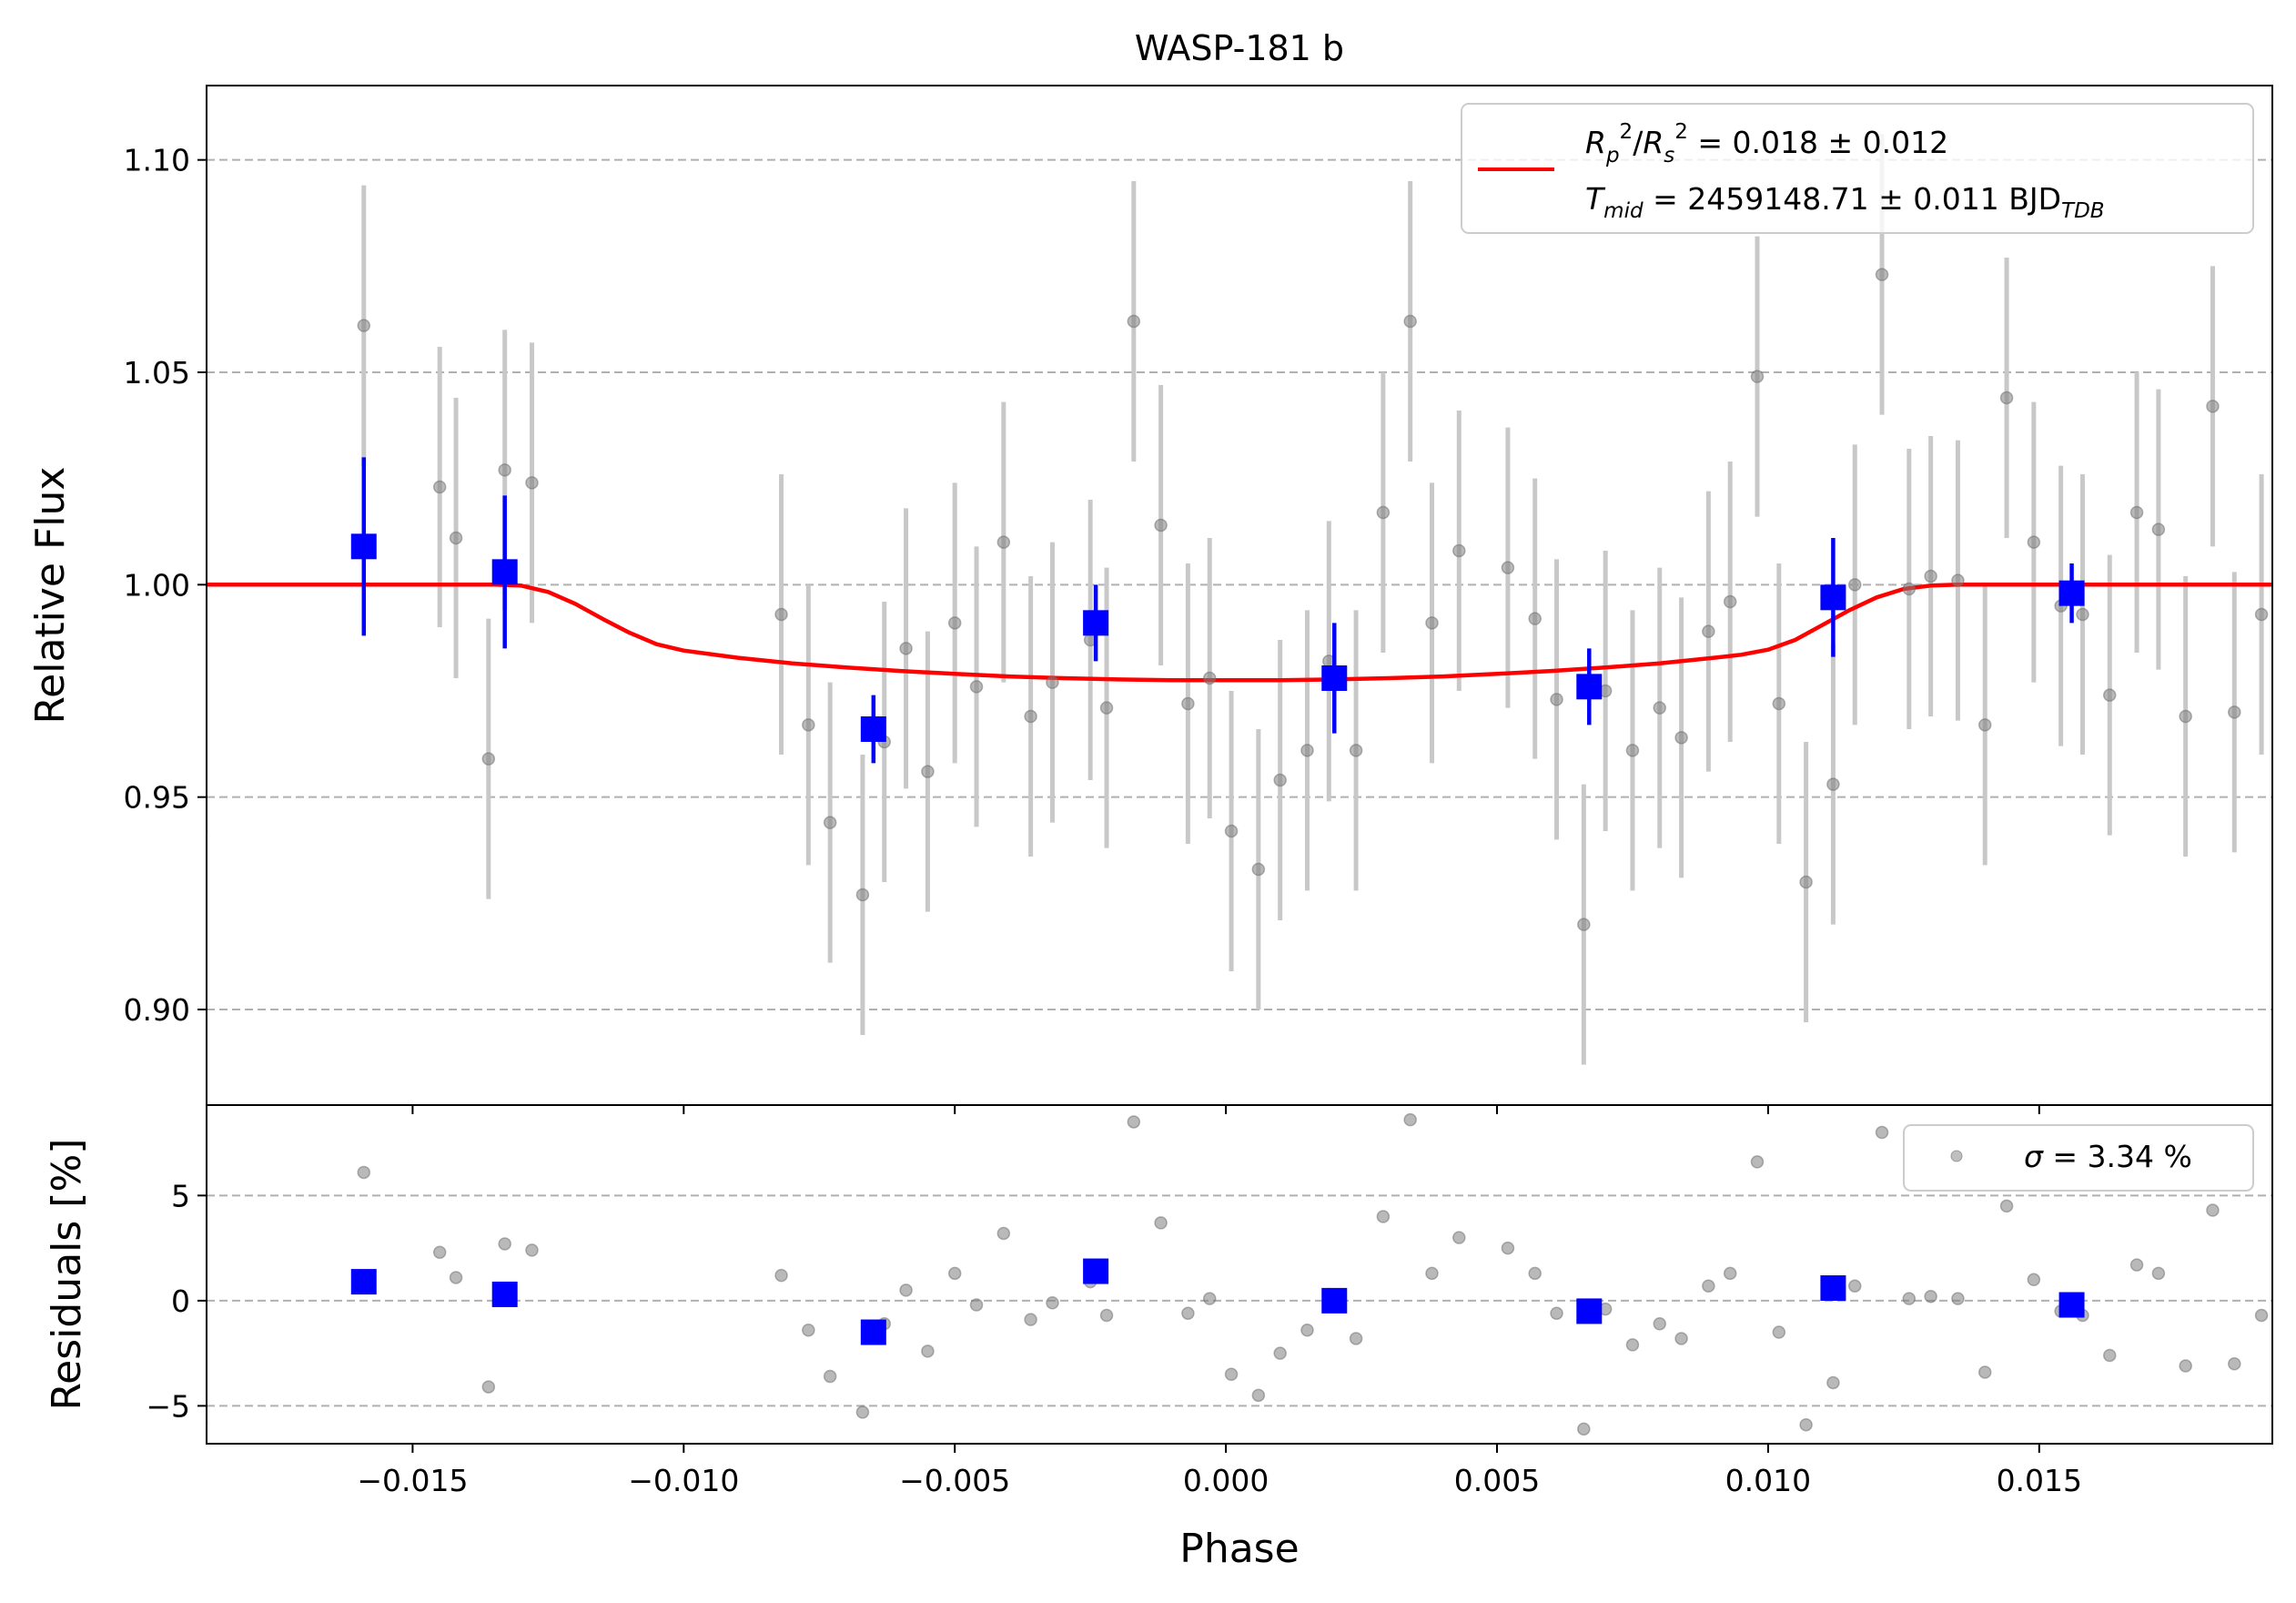  I want to click on x-tick-label: −0.015, so click(413, 1480).